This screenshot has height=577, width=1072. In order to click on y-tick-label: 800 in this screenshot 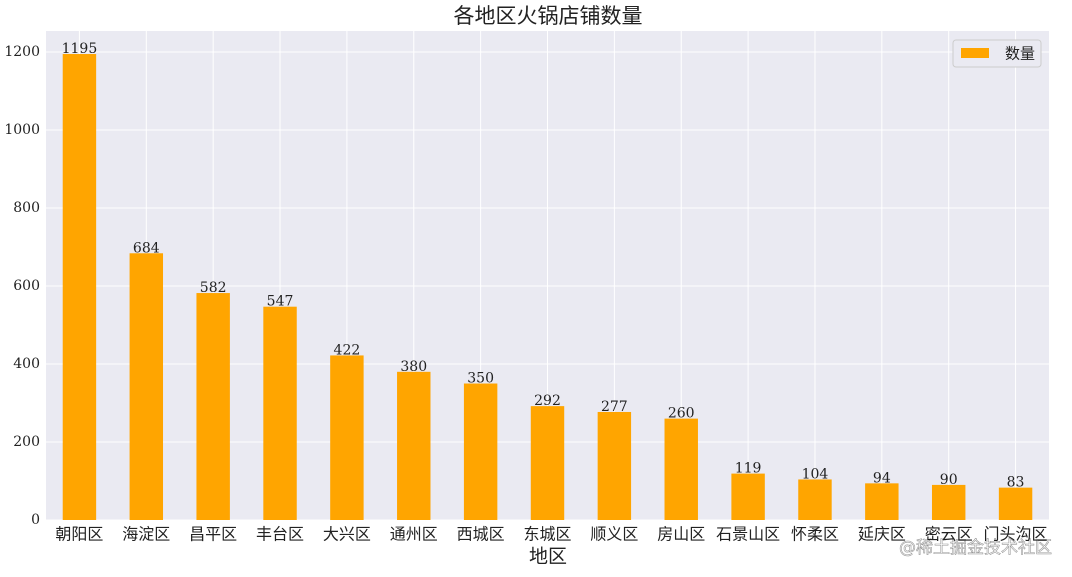, I will do `click(26, 208)`.